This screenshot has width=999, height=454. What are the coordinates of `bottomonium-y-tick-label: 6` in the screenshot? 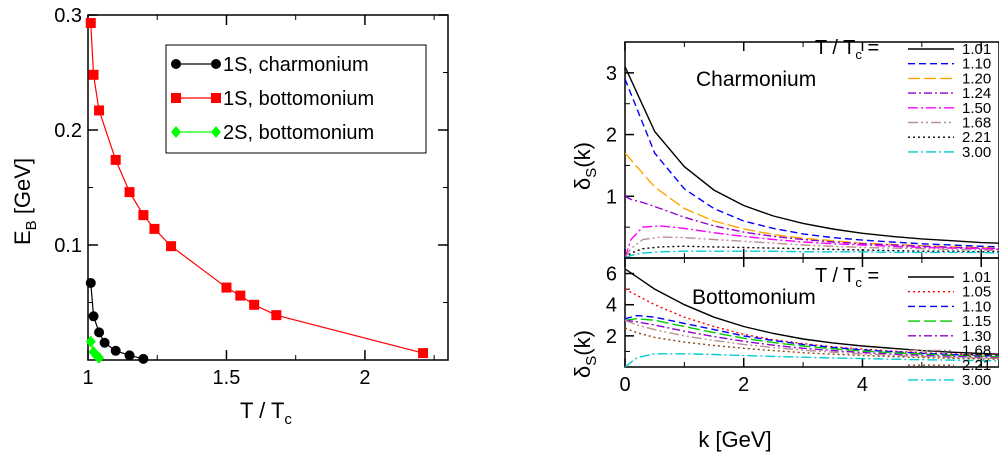 It's located at (611, 275).